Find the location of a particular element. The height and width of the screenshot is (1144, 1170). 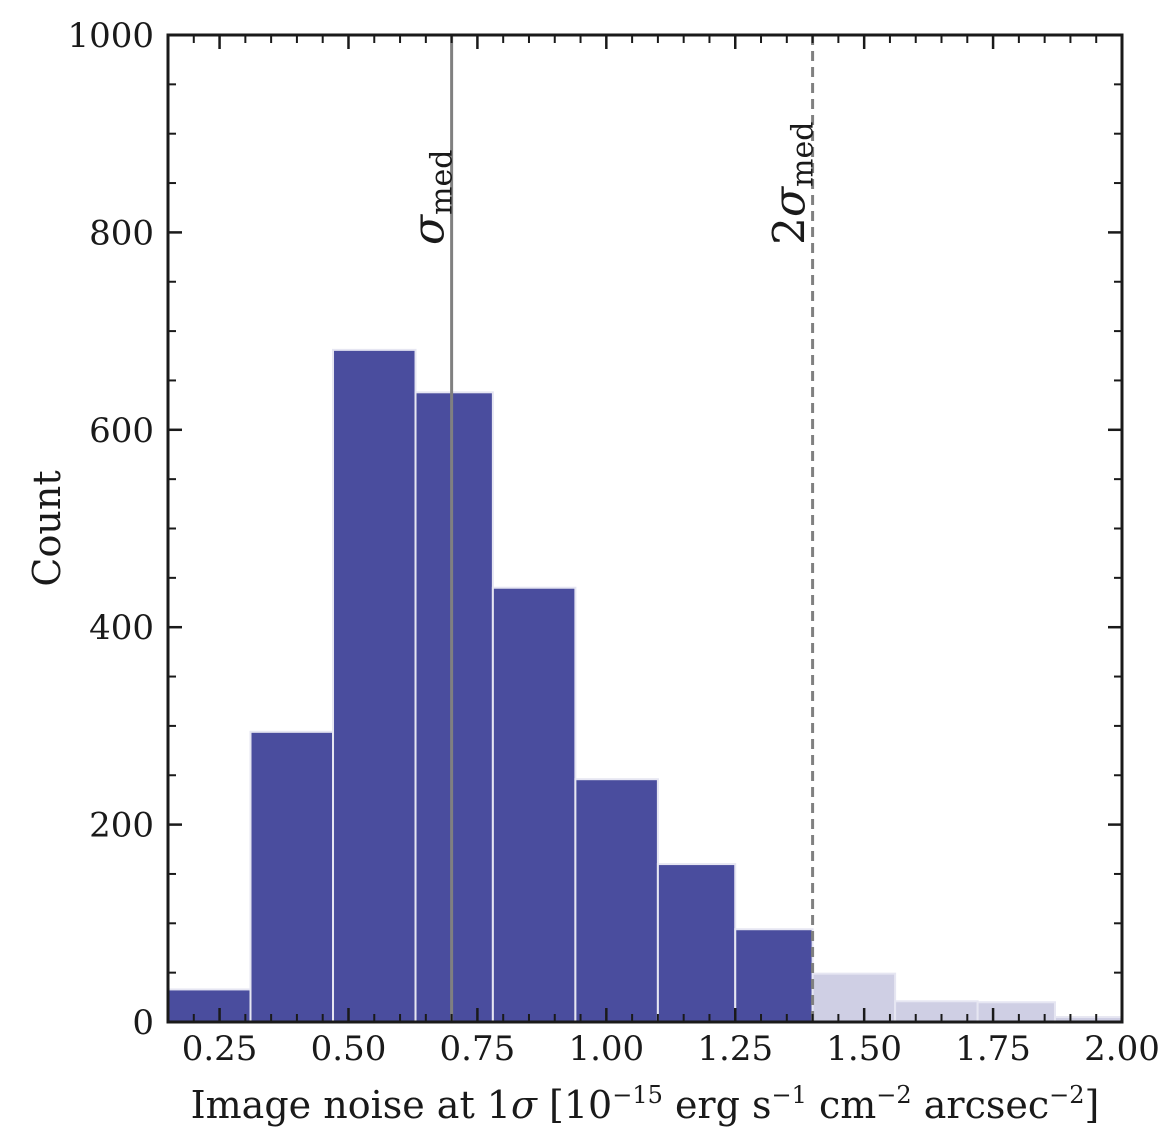

y-tick-label: 1000 is located at coordinates (110, 36).